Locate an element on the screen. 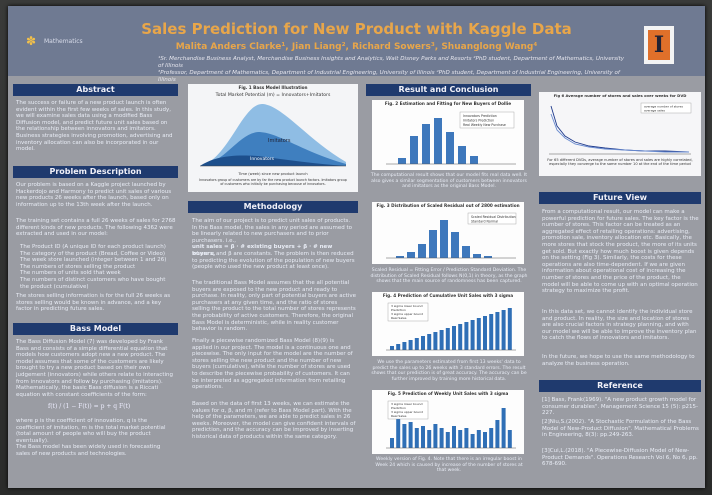 This screenshot has height=495, width=712. fig1-title: Fig. 1 Bass Model Illustration is located at coordinates (273, 87).